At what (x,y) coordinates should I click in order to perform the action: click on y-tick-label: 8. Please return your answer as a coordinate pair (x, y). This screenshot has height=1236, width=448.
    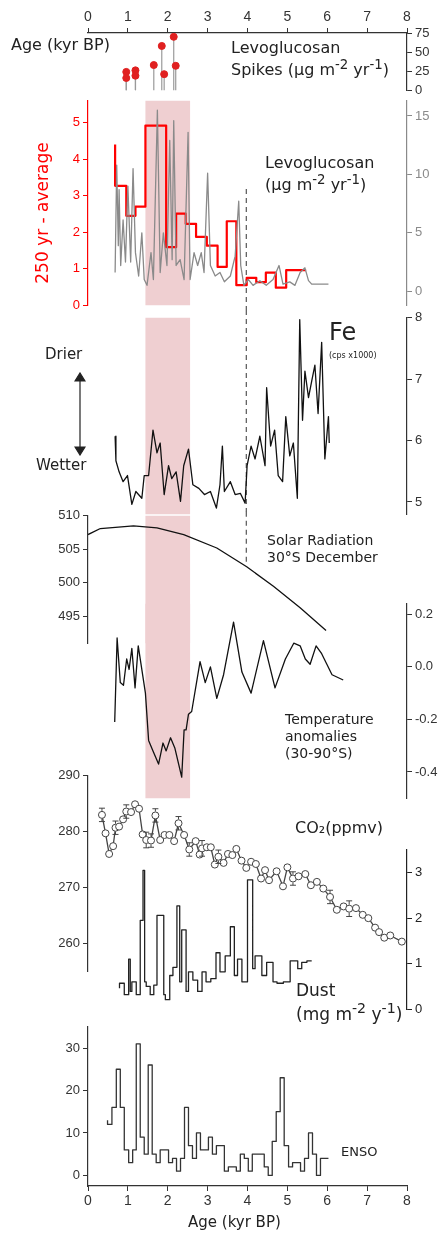
    Looking at the image, I should click on (419, 317).